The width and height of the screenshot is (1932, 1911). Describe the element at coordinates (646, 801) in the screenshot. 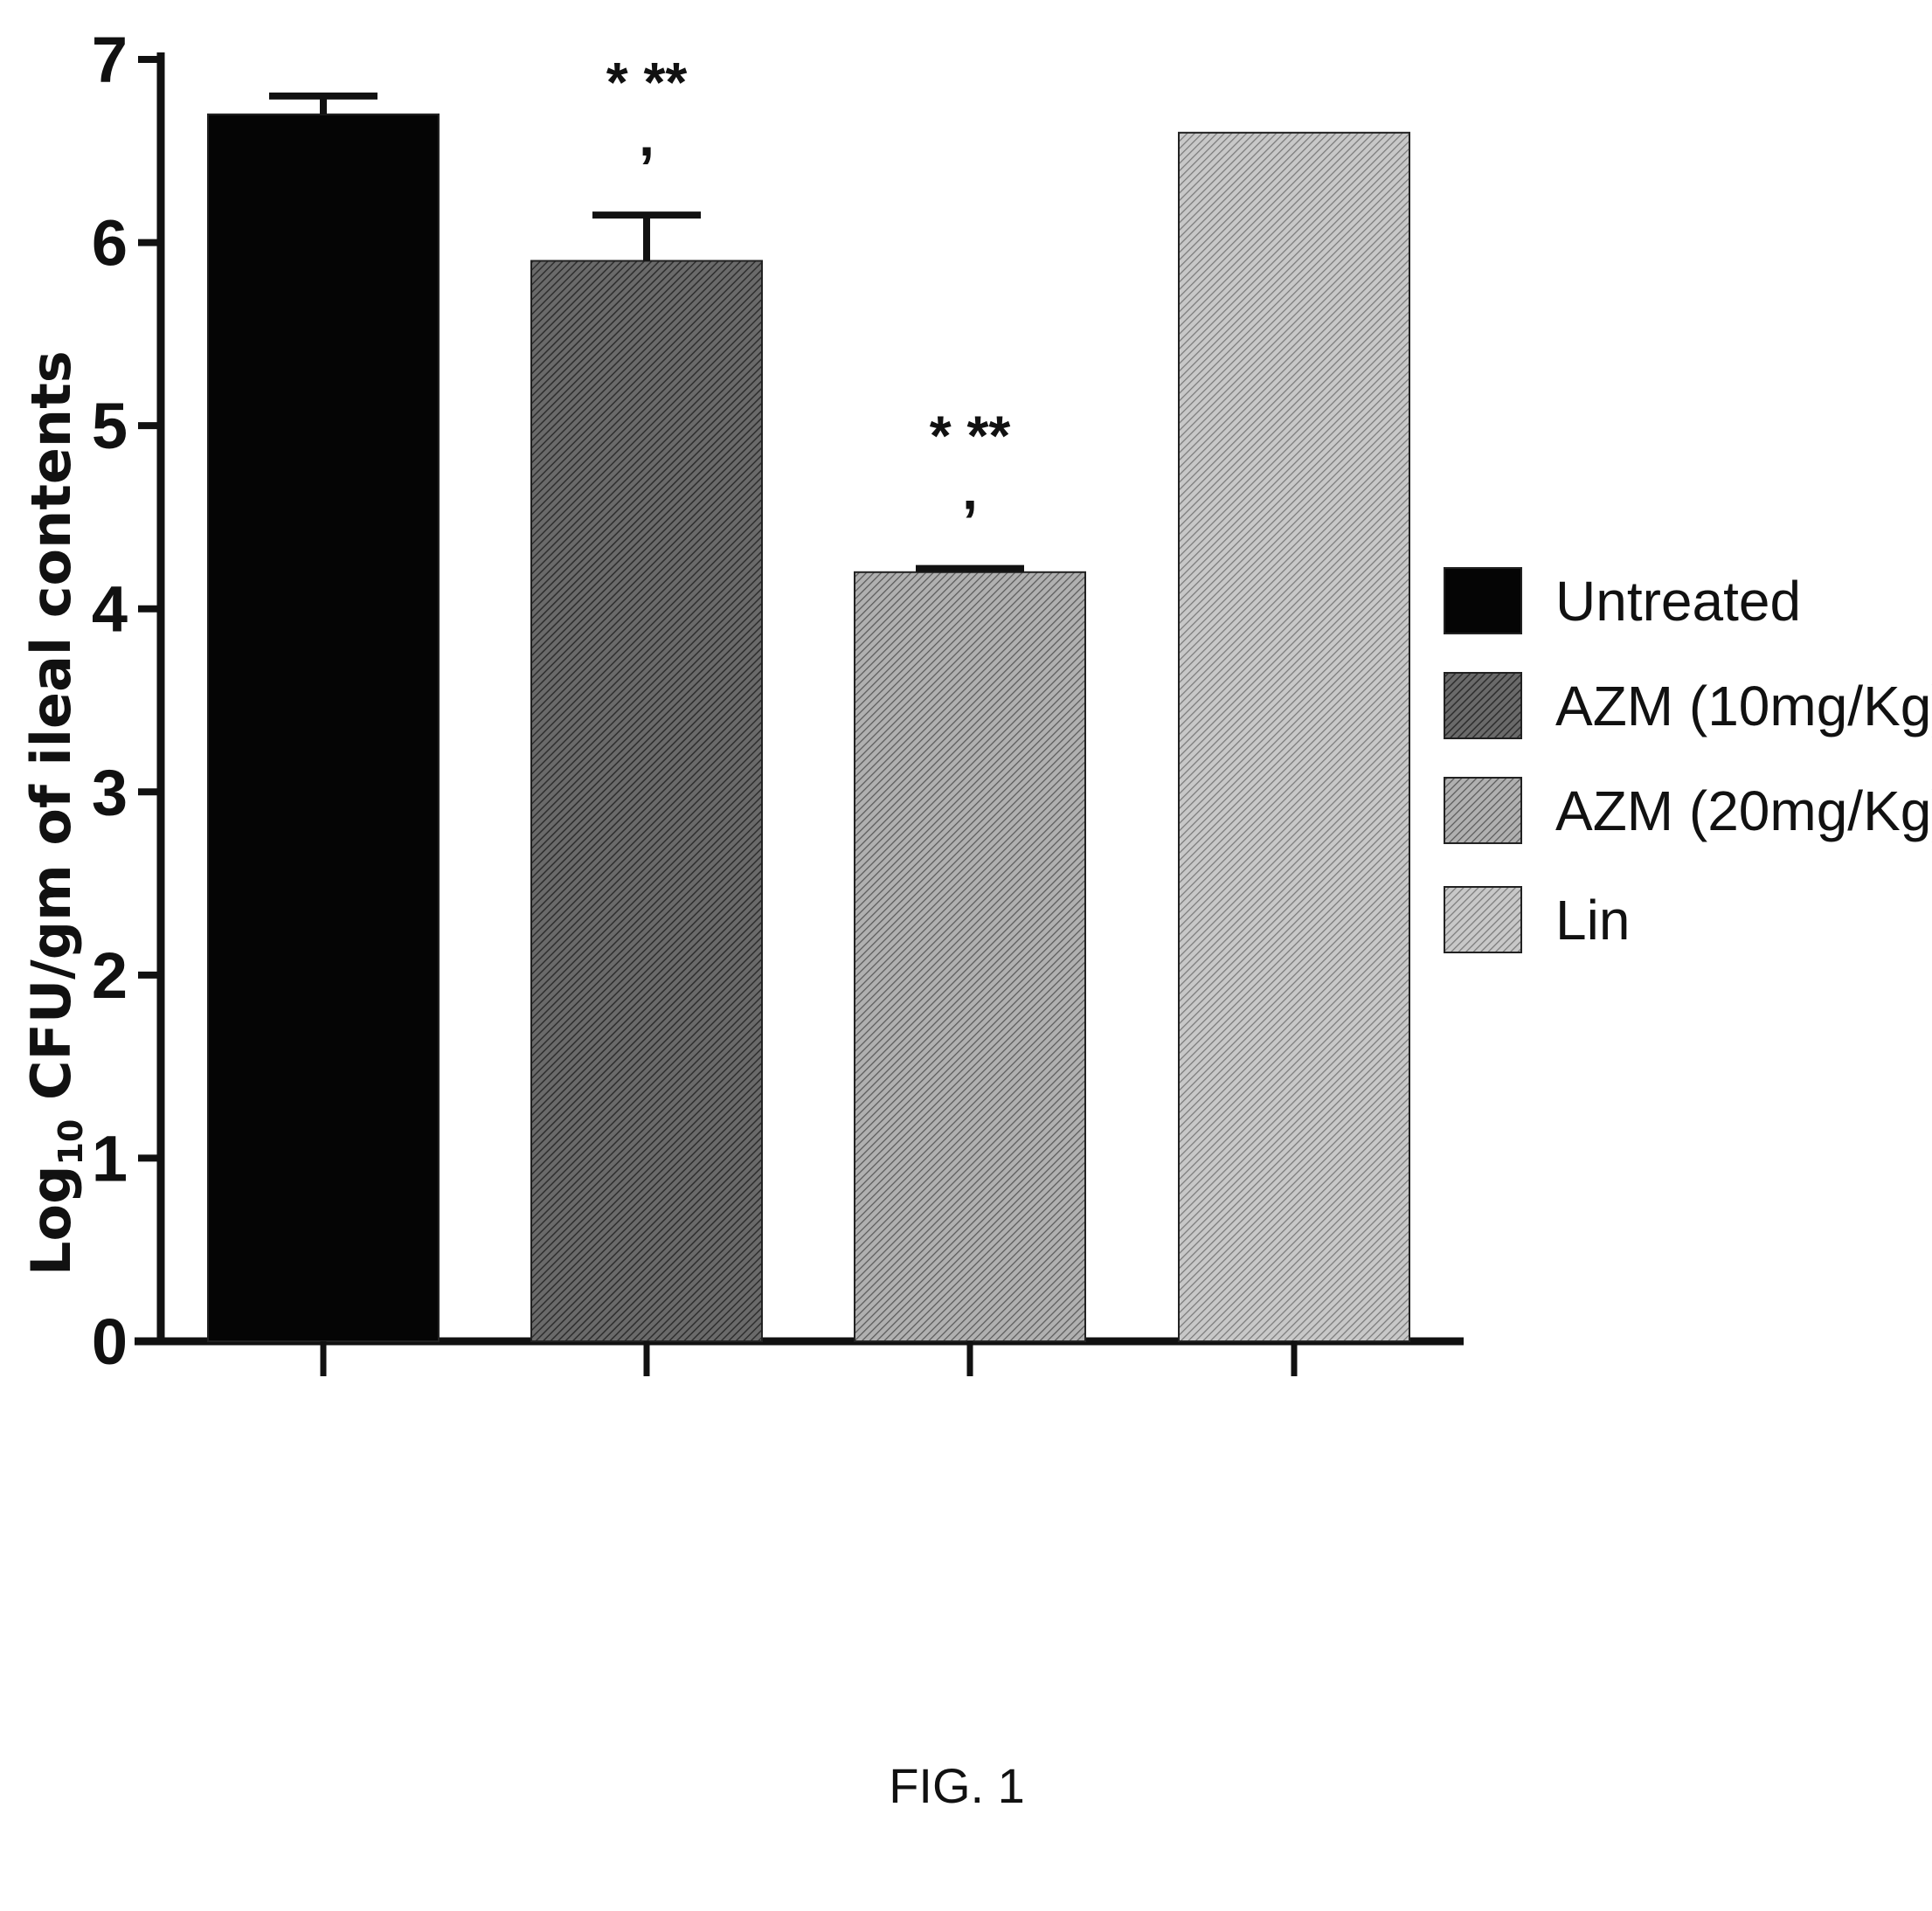

I see `bar-azm-10mg-kg` at that location.